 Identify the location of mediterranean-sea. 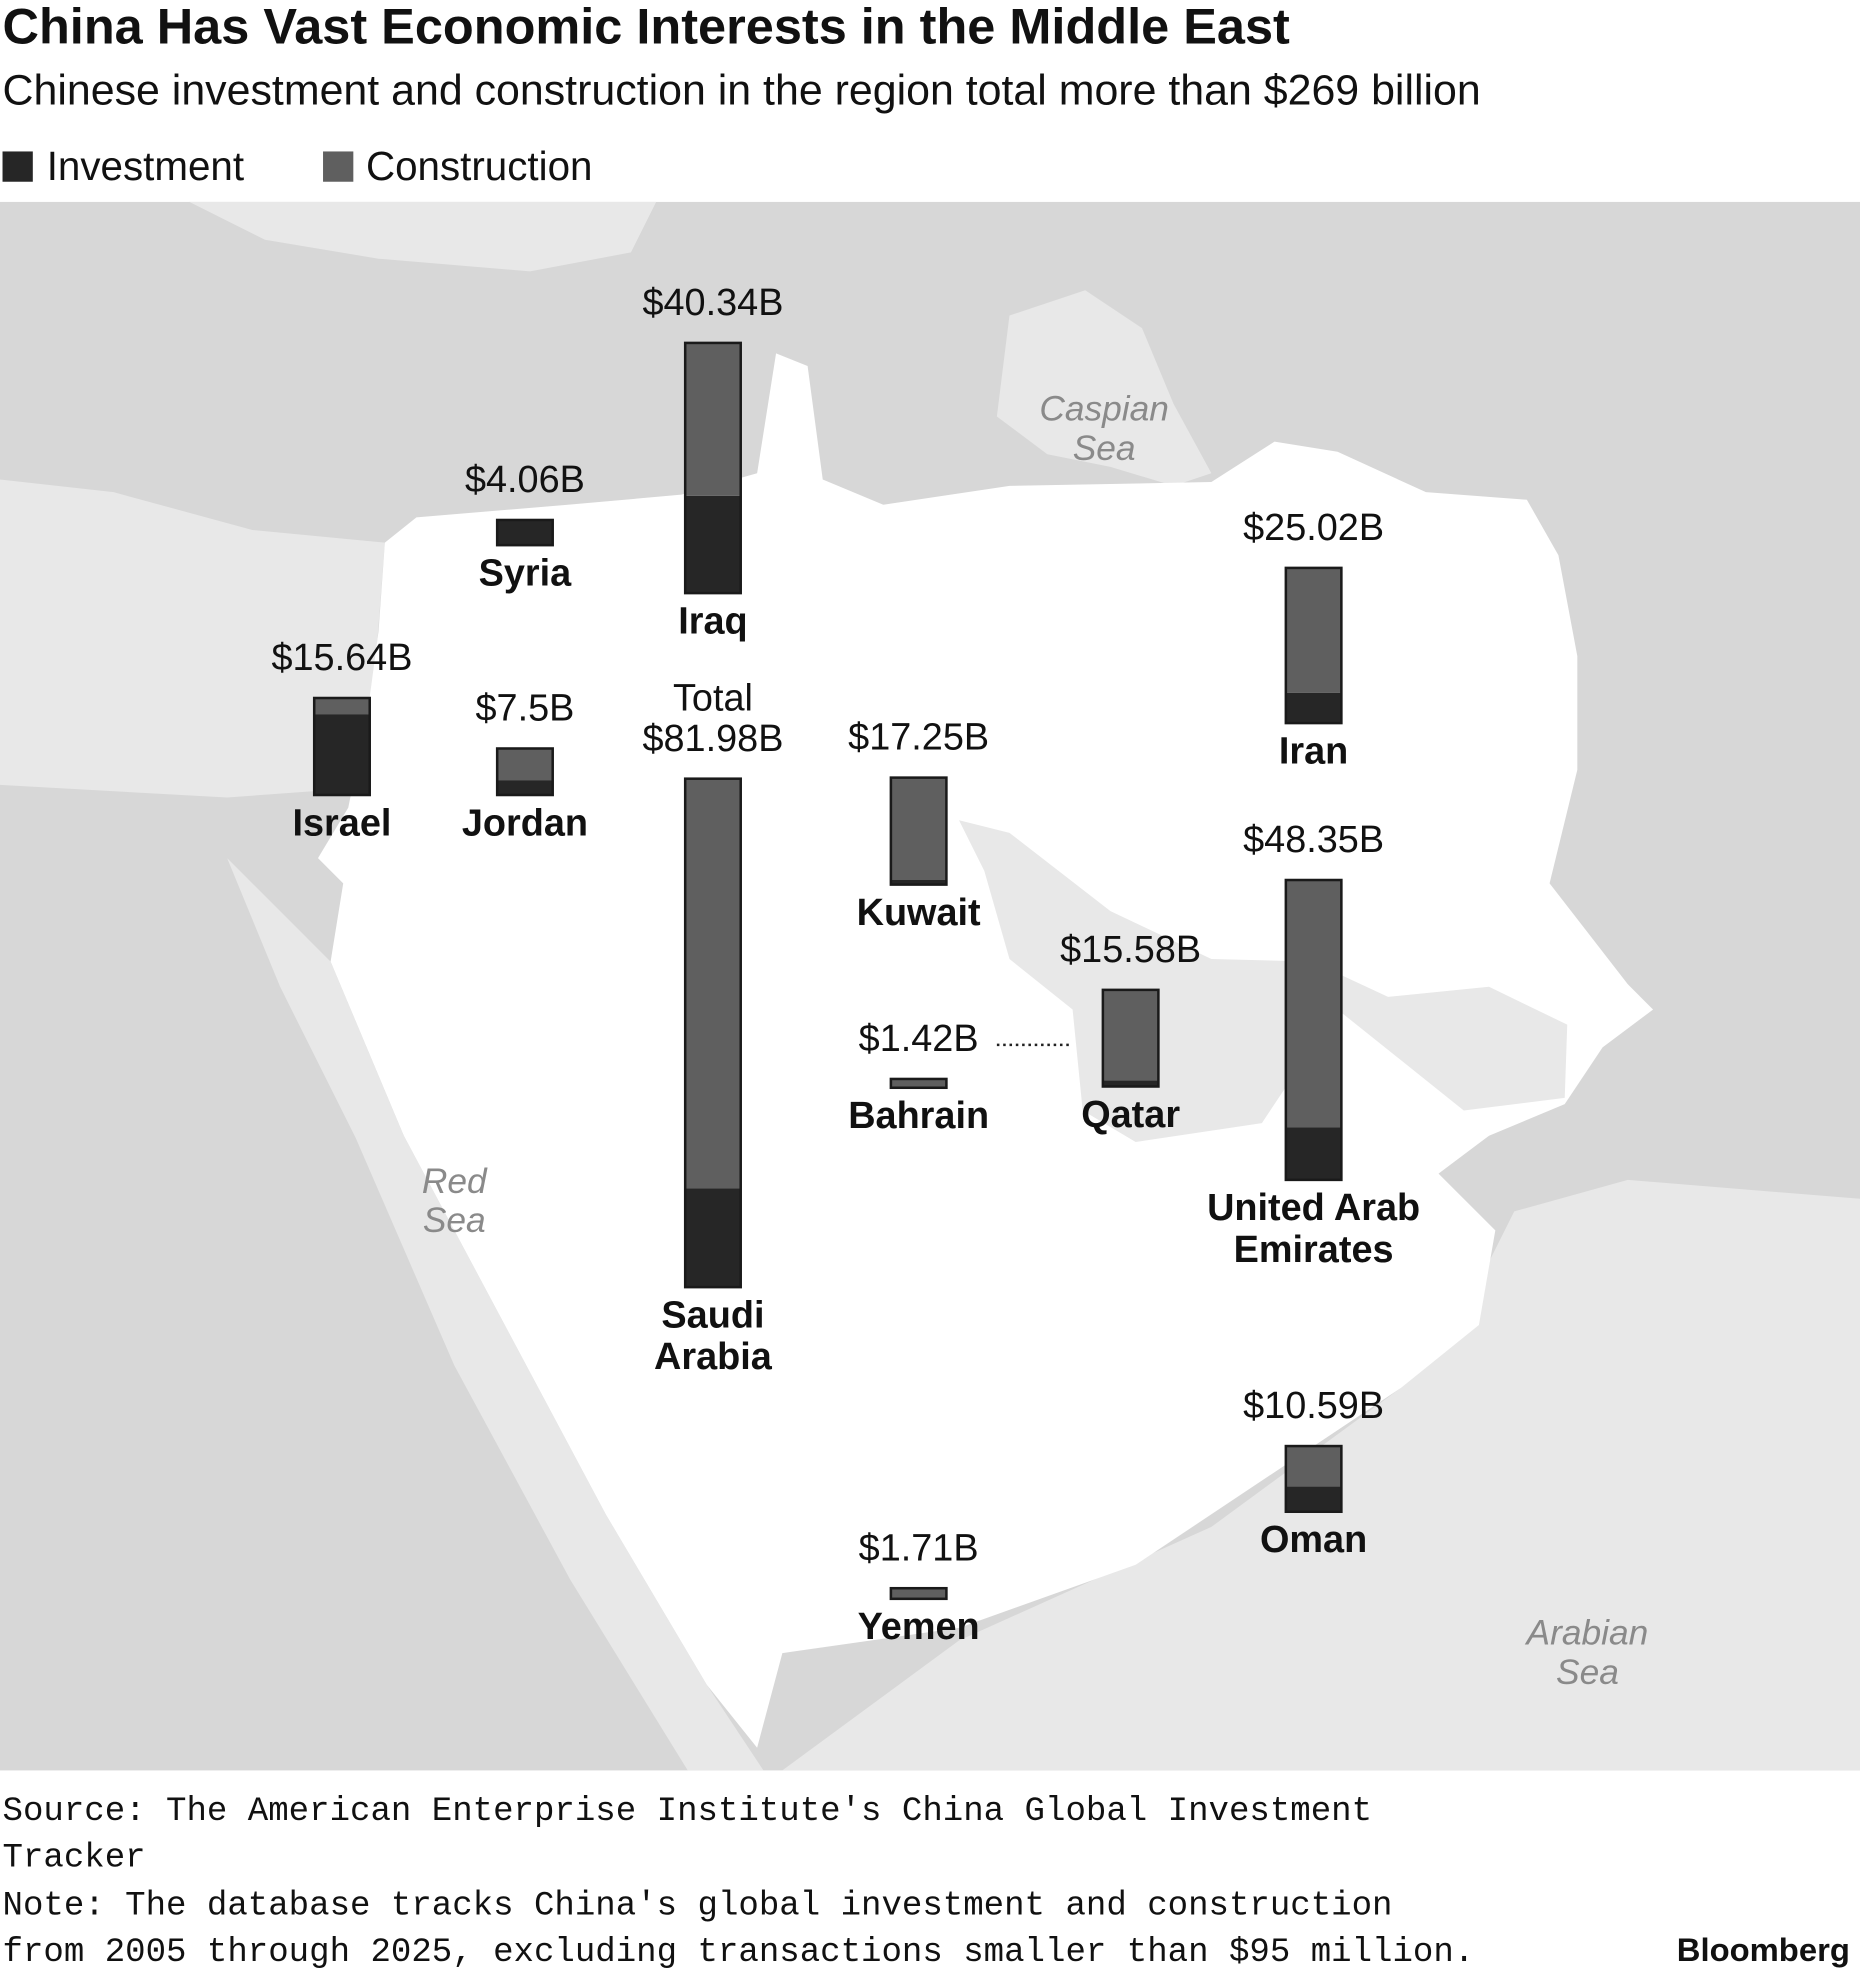
(192, 638).